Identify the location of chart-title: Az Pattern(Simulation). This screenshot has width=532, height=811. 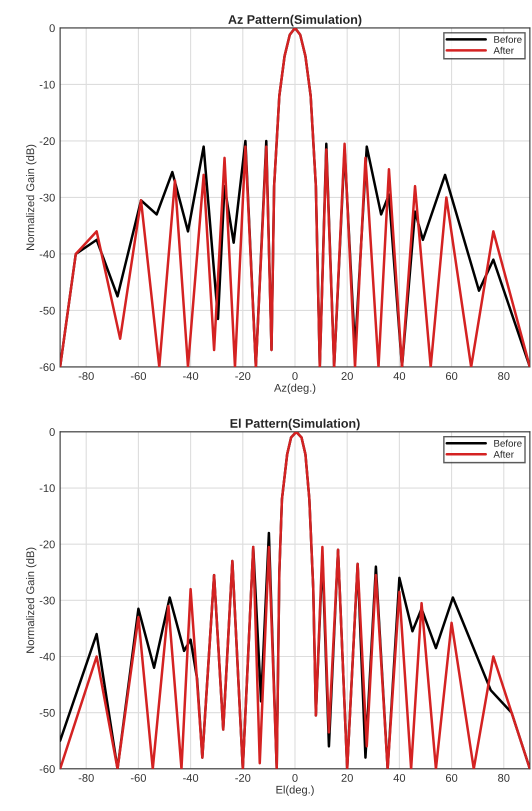
(295, 20).